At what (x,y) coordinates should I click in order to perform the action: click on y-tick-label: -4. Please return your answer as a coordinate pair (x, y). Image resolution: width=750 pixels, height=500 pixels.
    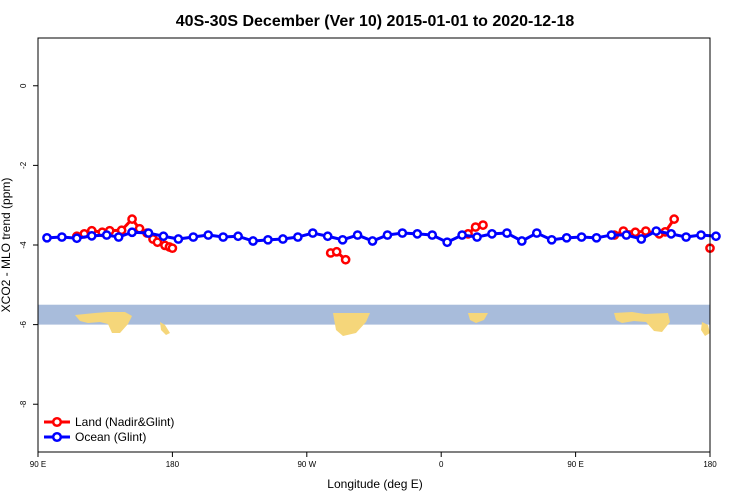
    Looking at the image, I should click on (23, 245).